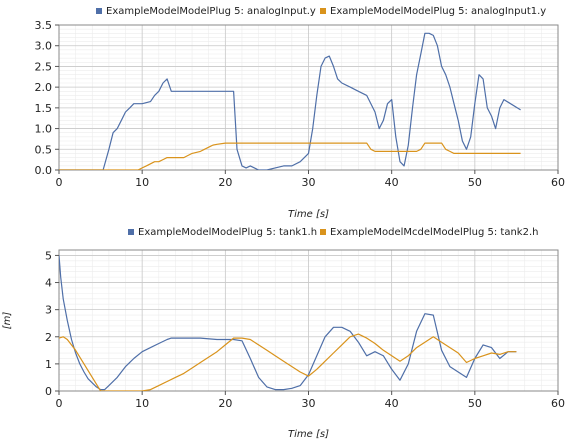 This screenshot has width=570, height=441. Describe the element at coordinates (7, 321) in the screenshot. I see `y-axis-title: [m]` at that location.